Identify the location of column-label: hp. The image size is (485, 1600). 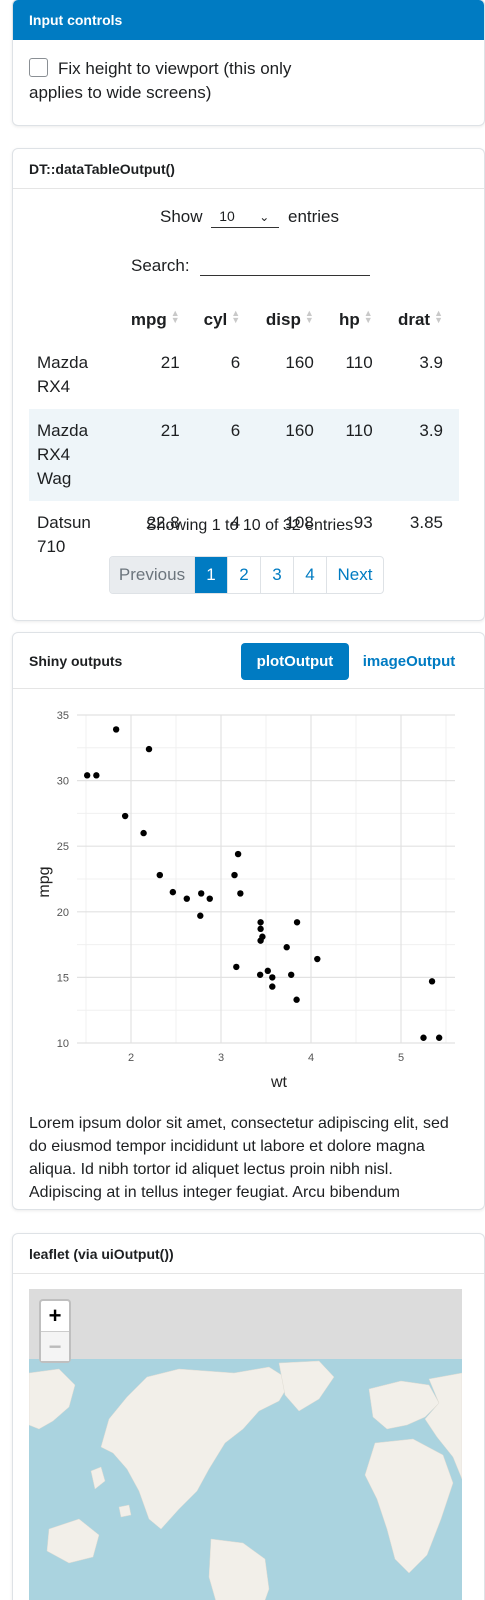
(349, 319).